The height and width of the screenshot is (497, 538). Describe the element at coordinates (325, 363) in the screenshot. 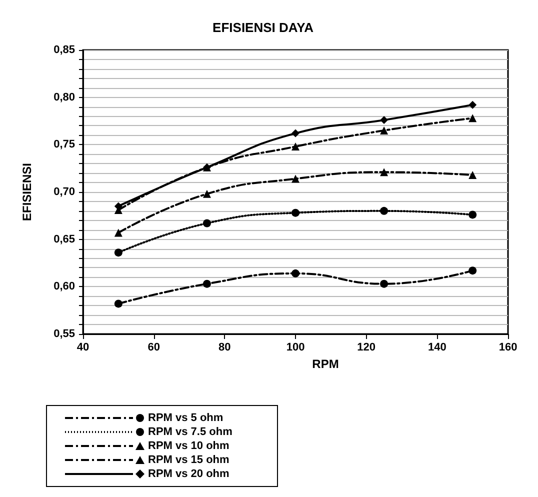

I see `x-axis-title: RPM` at that location.